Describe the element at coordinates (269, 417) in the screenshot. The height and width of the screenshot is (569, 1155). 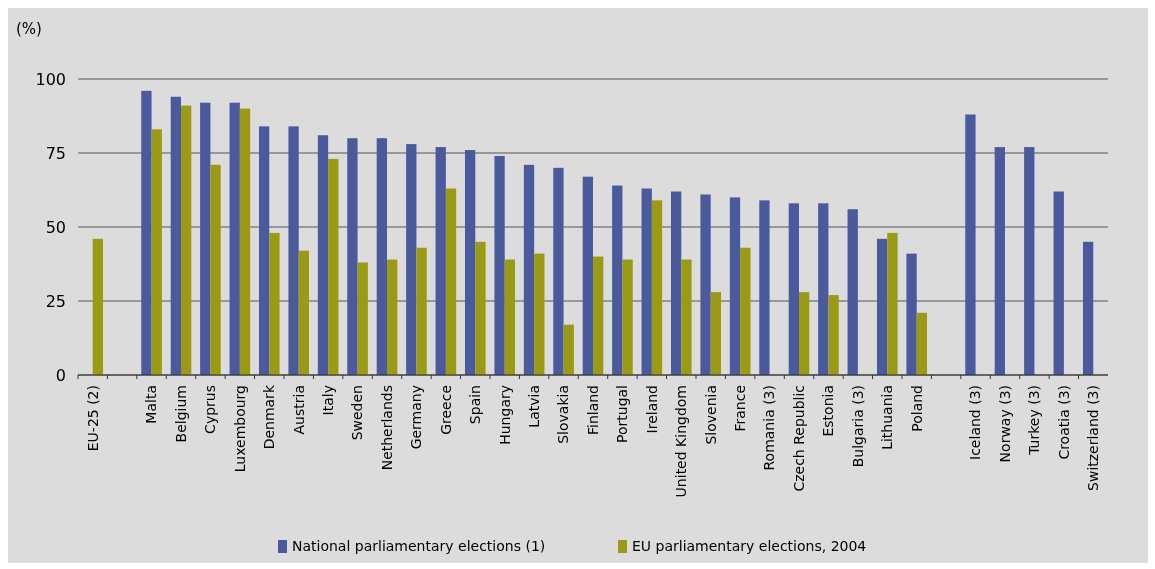
I see `x-tick-label: Denmark` at that location.